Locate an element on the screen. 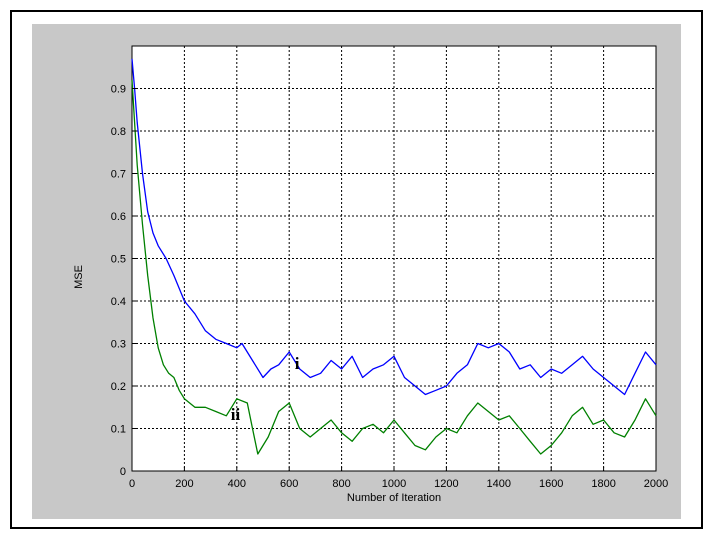 The height and width of the screenshot is (537, 715). y-tick-label: 0.4 is located at coordinates (118, 302).